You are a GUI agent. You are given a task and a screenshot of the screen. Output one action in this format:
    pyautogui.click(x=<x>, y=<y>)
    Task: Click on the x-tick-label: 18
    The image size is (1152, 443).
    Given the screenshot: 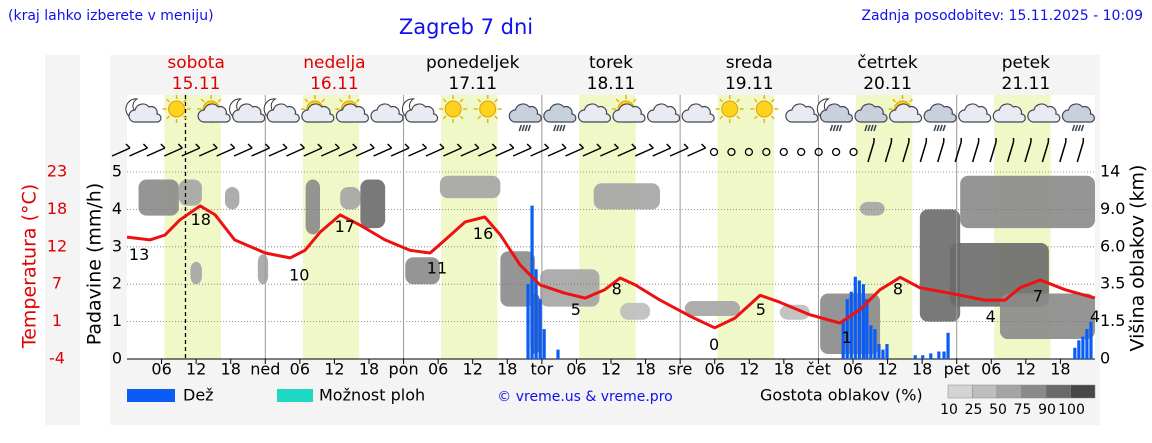 What is the action you would take?
    pyautogui.click(x=784, y=369)
    